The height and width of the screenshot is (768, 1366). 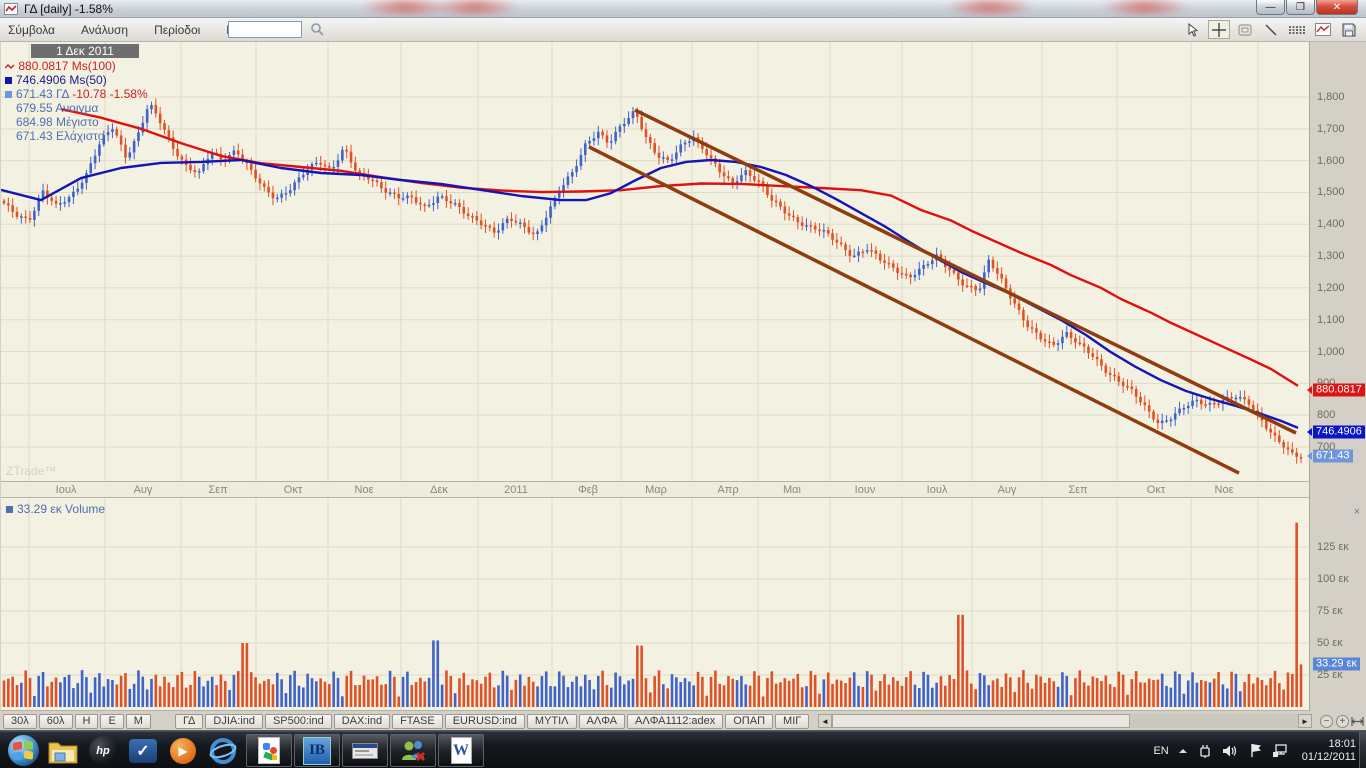 I want to click on network-icon, so click(x=1280, y=750).